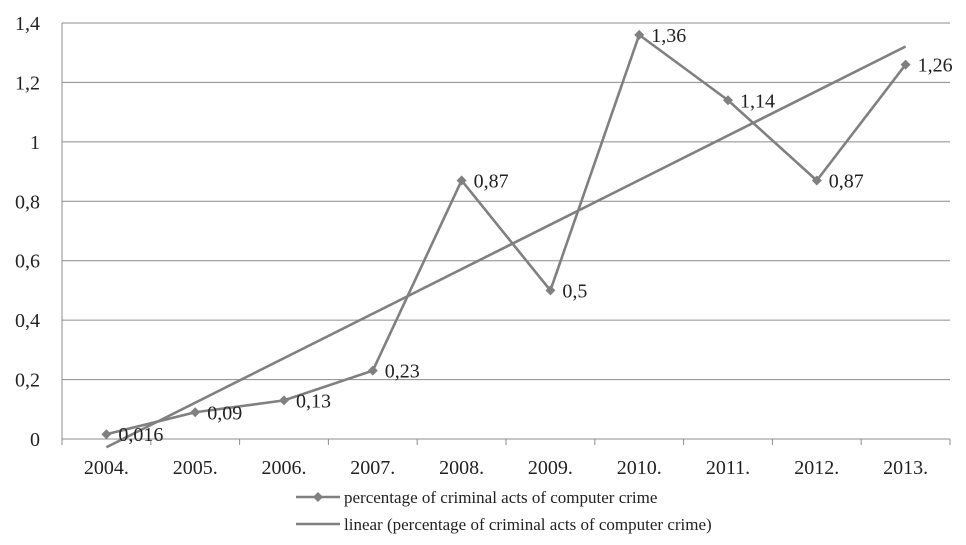 The image size is (966, 545). What do you see at coordinates (550, 468) in the screenshot?
I see `x-tick-label: 2009.` at bounding box center [550, 468].